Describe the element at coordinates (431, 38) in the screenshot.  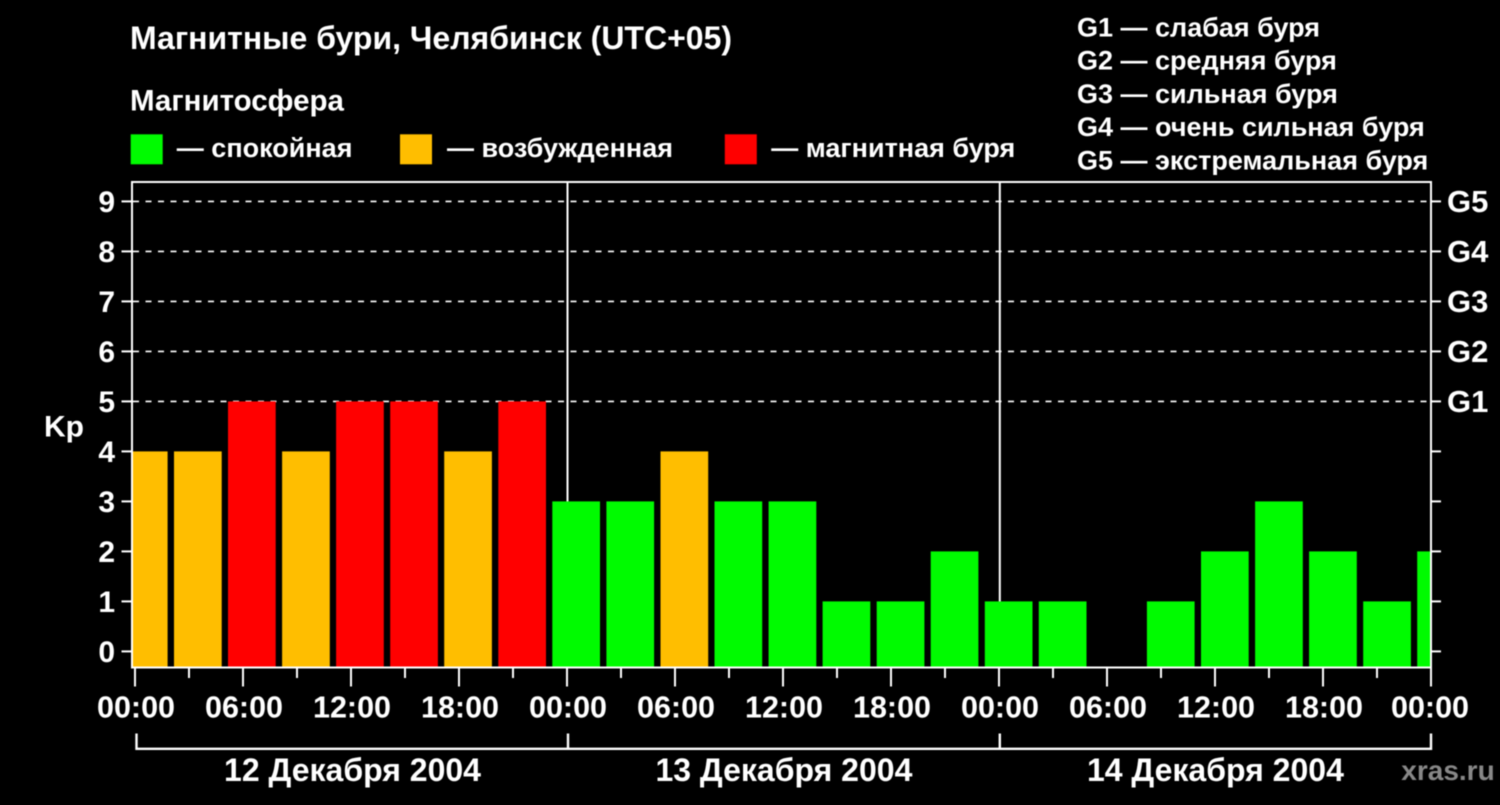
I see `svg-text:Магнитные бури, Челябинск (UTC: Магнитные бури, Челябинск (UTC+05)` at that location.